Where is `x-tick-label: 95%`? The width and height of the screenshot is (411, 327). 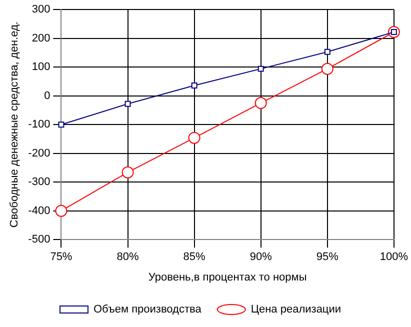 x-tick-label: 95% is located at coordinates (327, 257).